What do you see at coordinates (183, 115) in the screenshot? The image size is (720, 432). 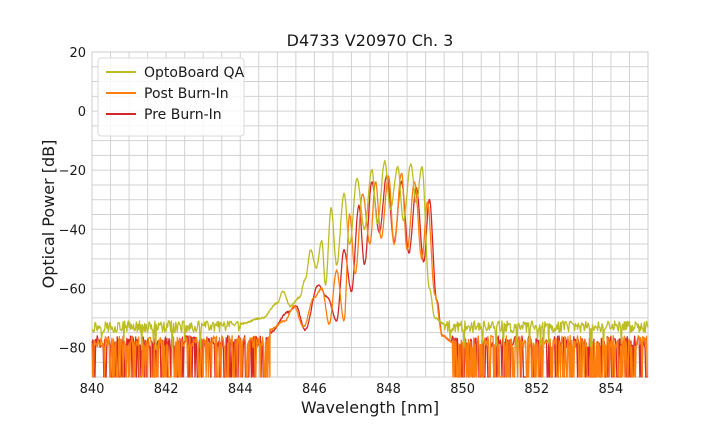 I see `legend-label: Pre Burn-In` at bounding box center [183, 115].